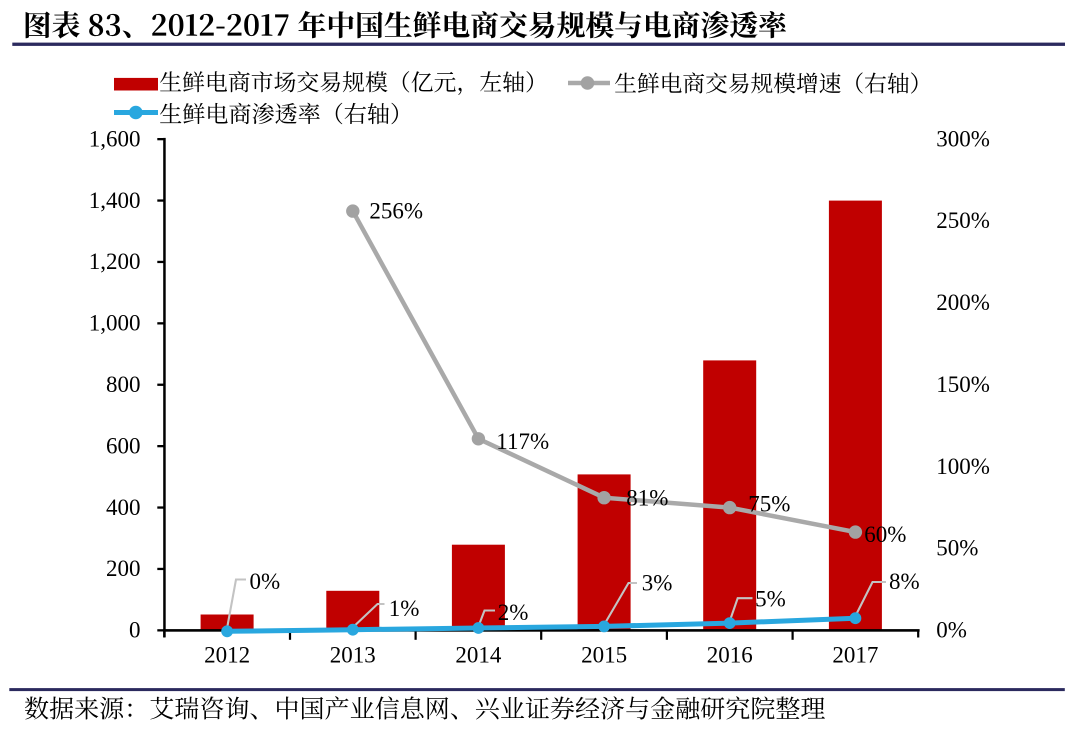 The image size is (1080, 729). I want to click on svg-text: 100%, so click(963, 466).